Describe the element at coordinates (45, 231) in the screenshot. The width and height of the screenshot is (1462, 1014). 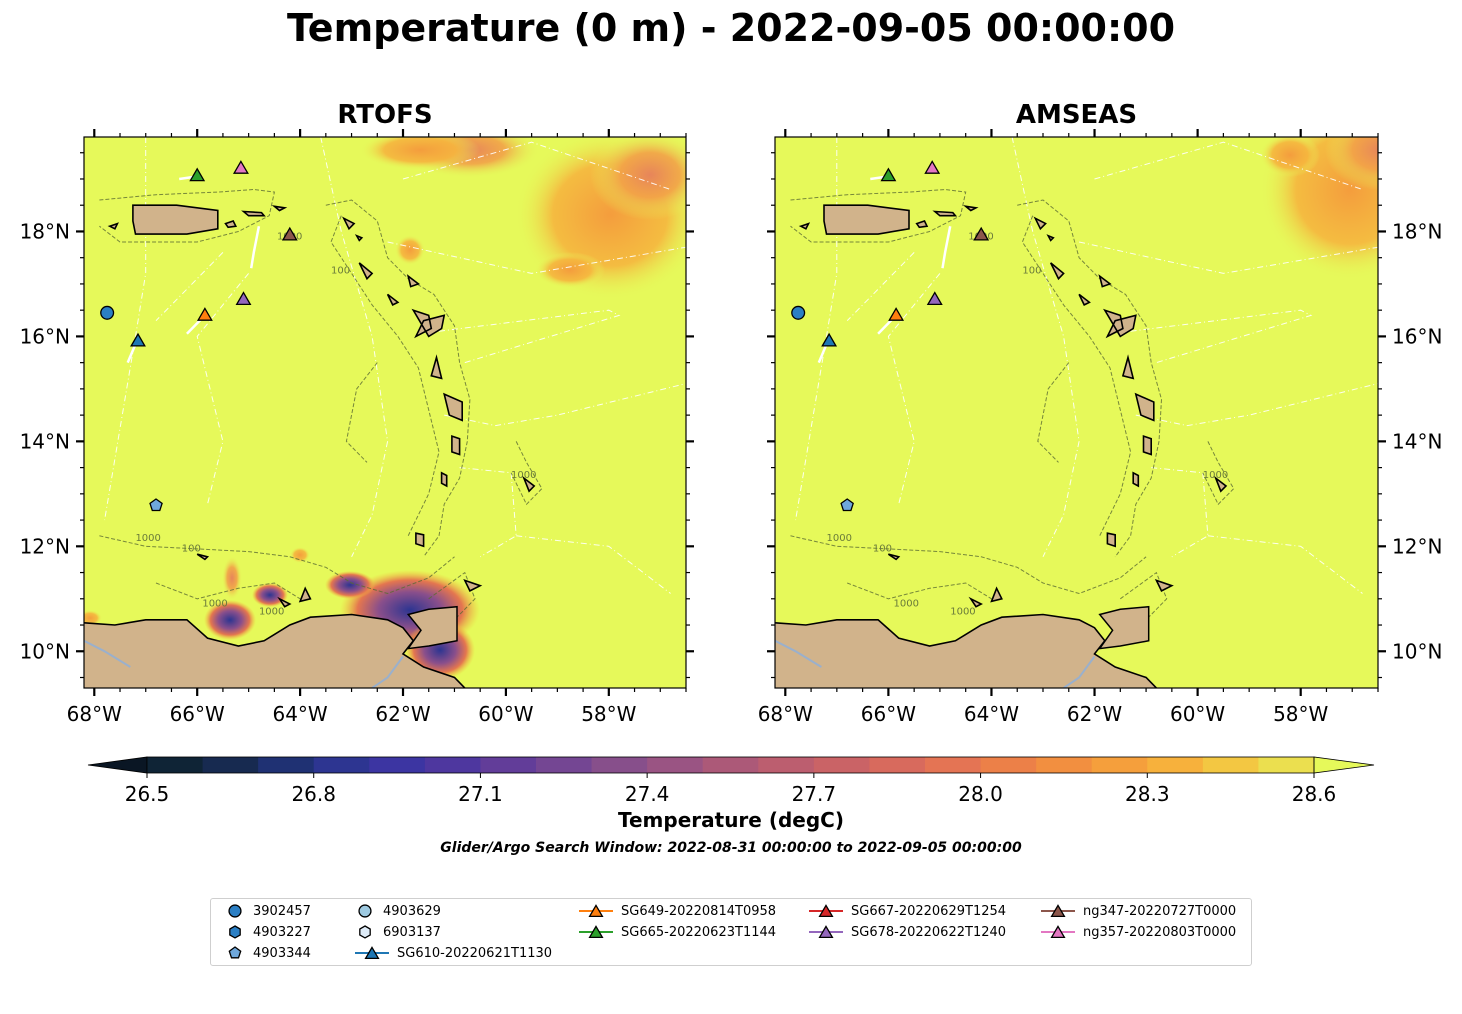
I see `lat-tick-label: 18°N` at that location.